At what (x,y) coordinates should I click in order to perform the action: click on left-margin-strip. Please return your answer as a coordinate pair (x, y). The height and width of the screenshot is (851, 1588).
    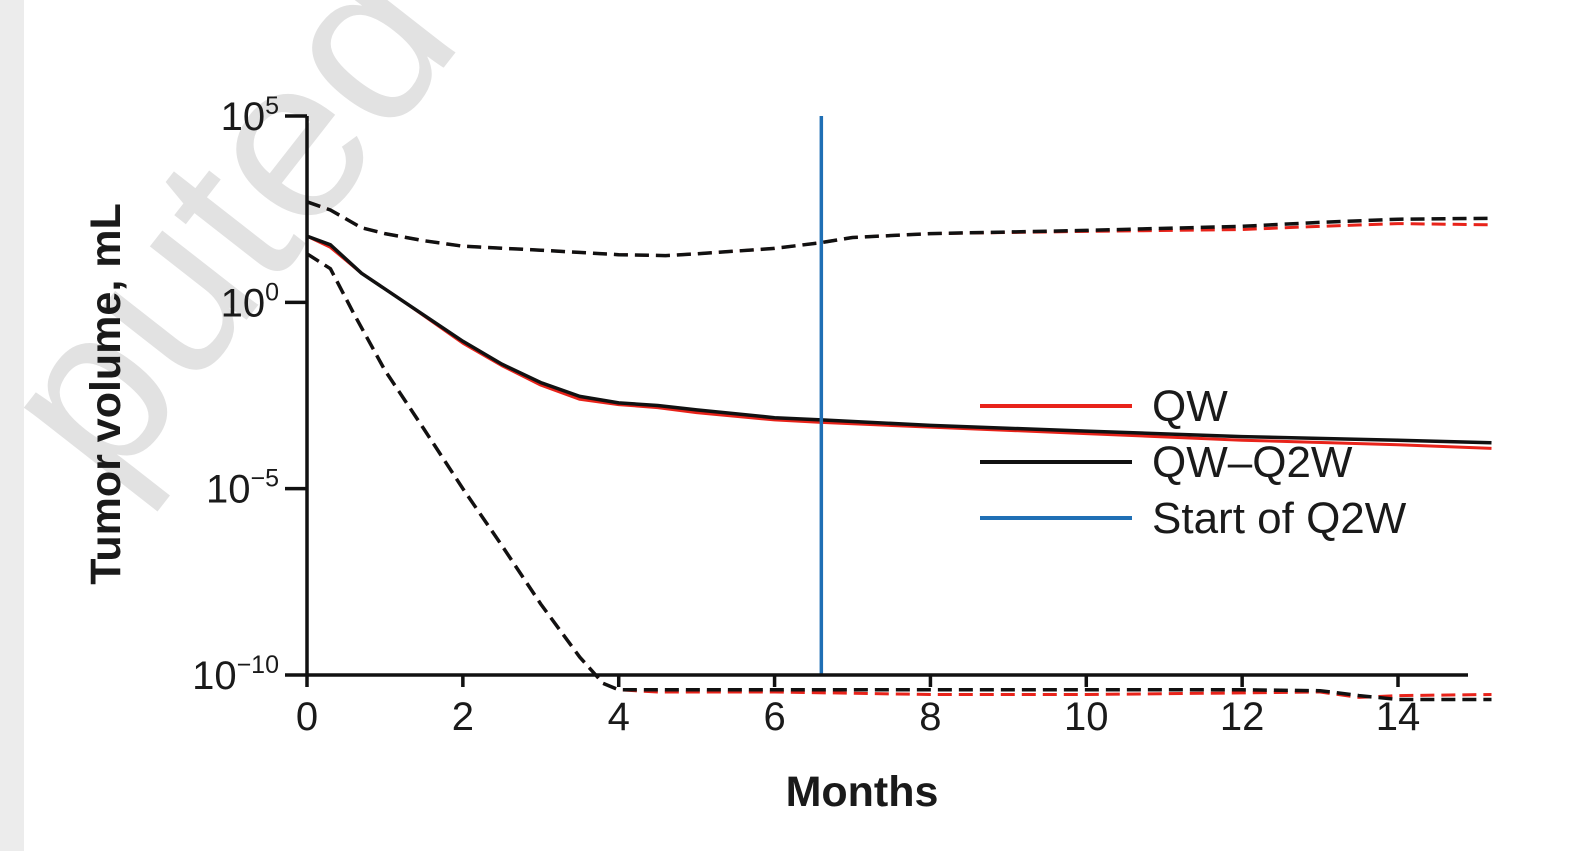
    Looking at the image, I should click on (12, 425).